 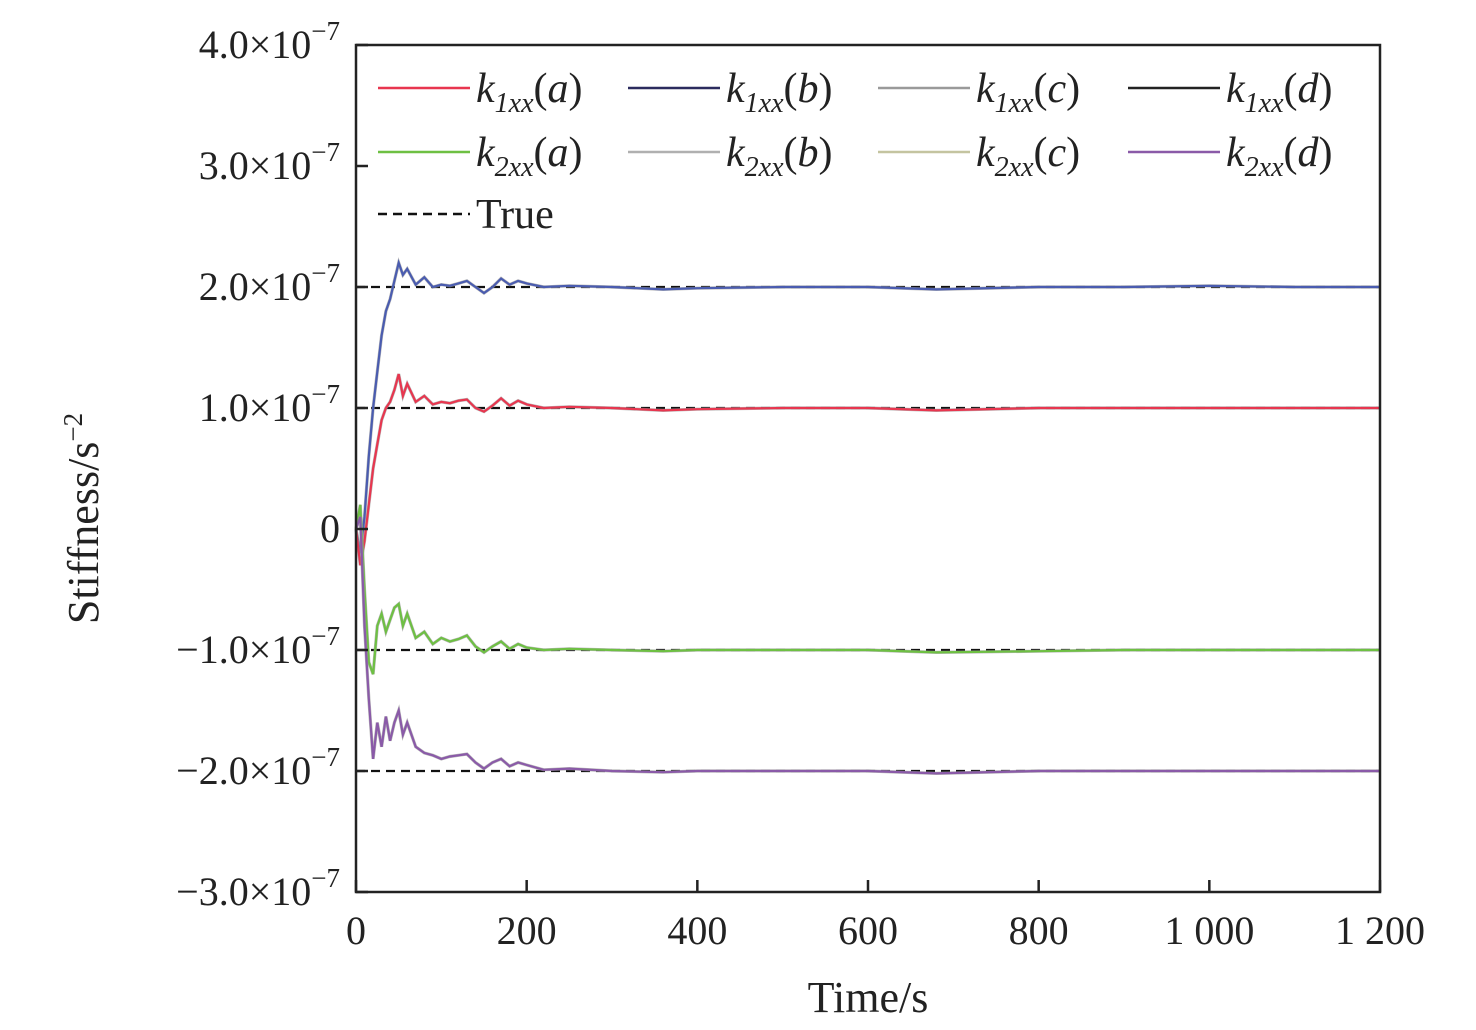 What do you see at coordinates (515, 215) in the screenshot?
I see `legend-label: True` at bounding box center [515, 215].